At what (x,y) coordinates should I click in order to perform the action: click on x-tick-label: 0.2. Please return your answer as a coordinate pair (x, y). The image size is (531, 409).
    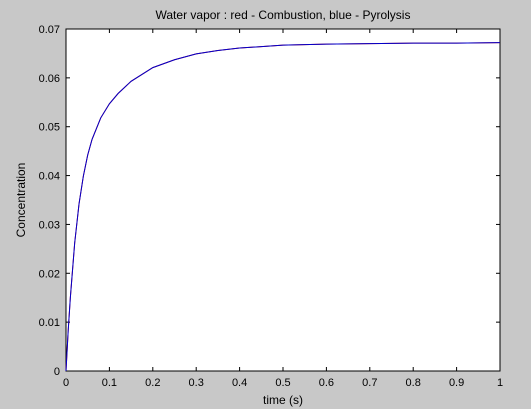
    Looking at the image, I should click on (152, 383).